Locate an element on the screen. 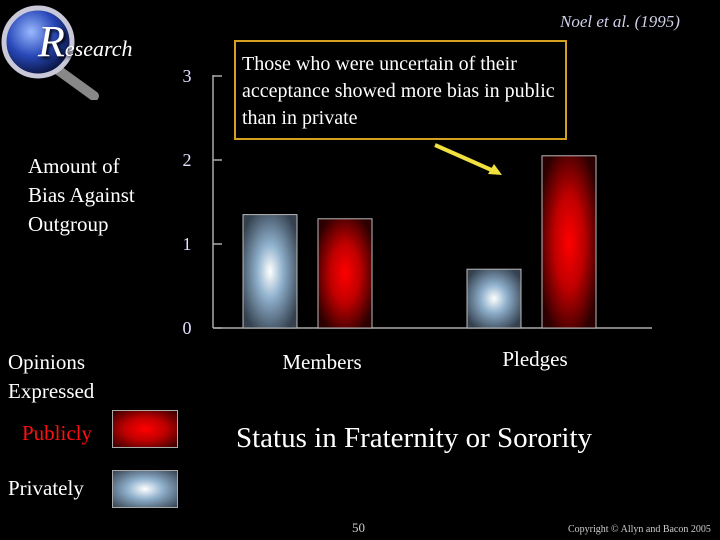 This screenshot has height=540, width=720. legend-title: Opinions Expressed is located at coordinates (51, 376).